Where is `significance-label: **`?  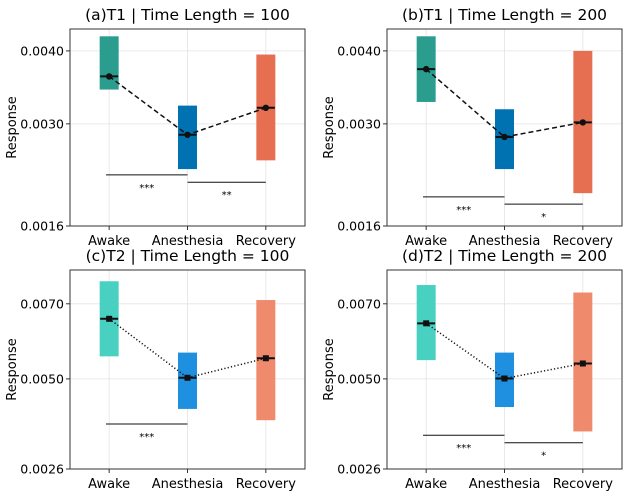 significance-label: ** is located at coordinates (227, 195).